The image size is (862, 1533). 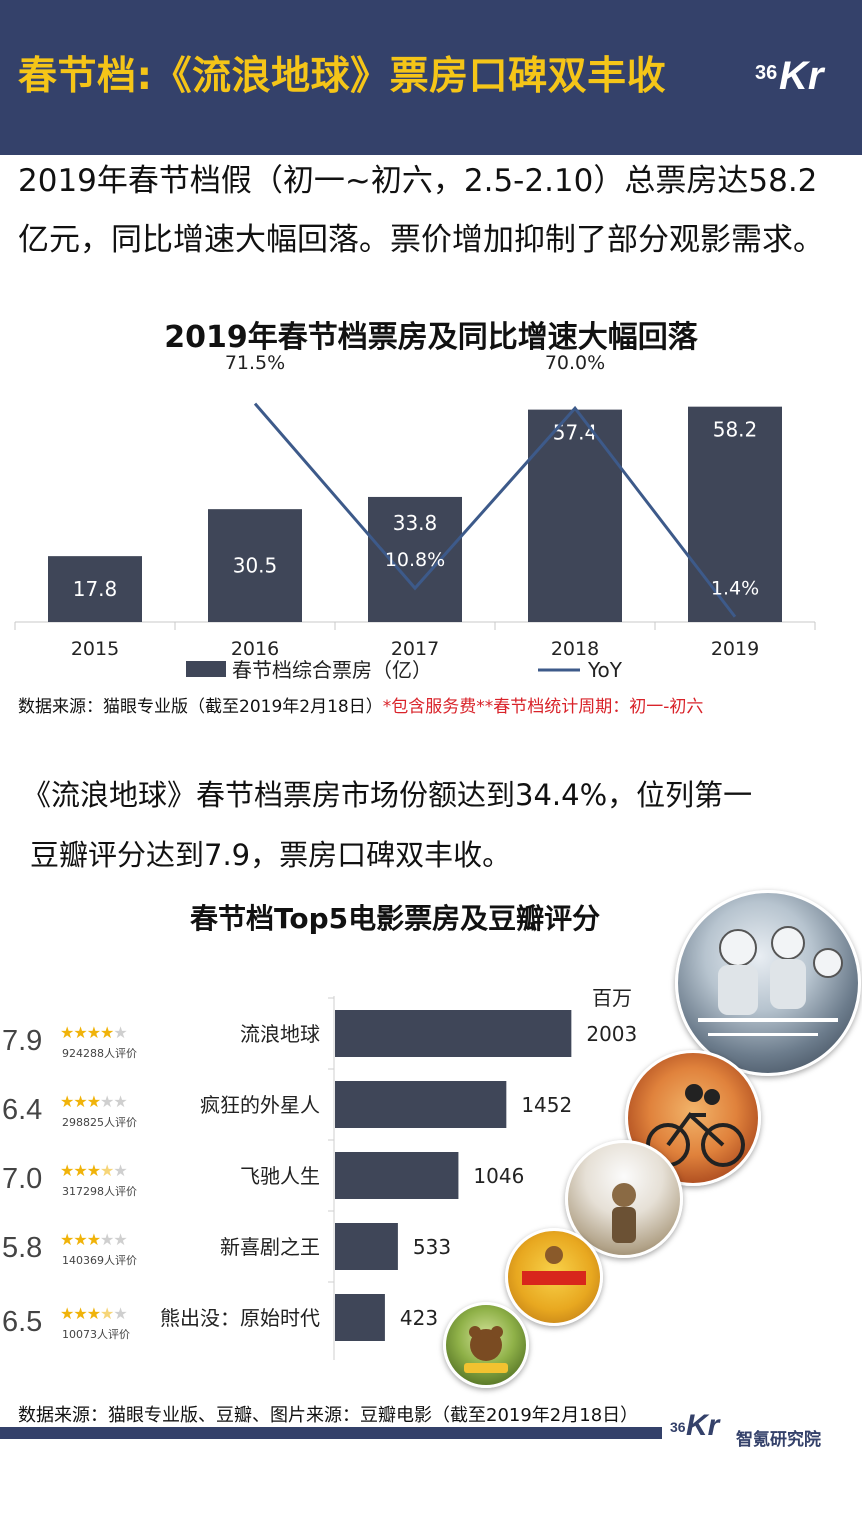 I want to click on poster-pegasus, so click(x=624, y=1199).